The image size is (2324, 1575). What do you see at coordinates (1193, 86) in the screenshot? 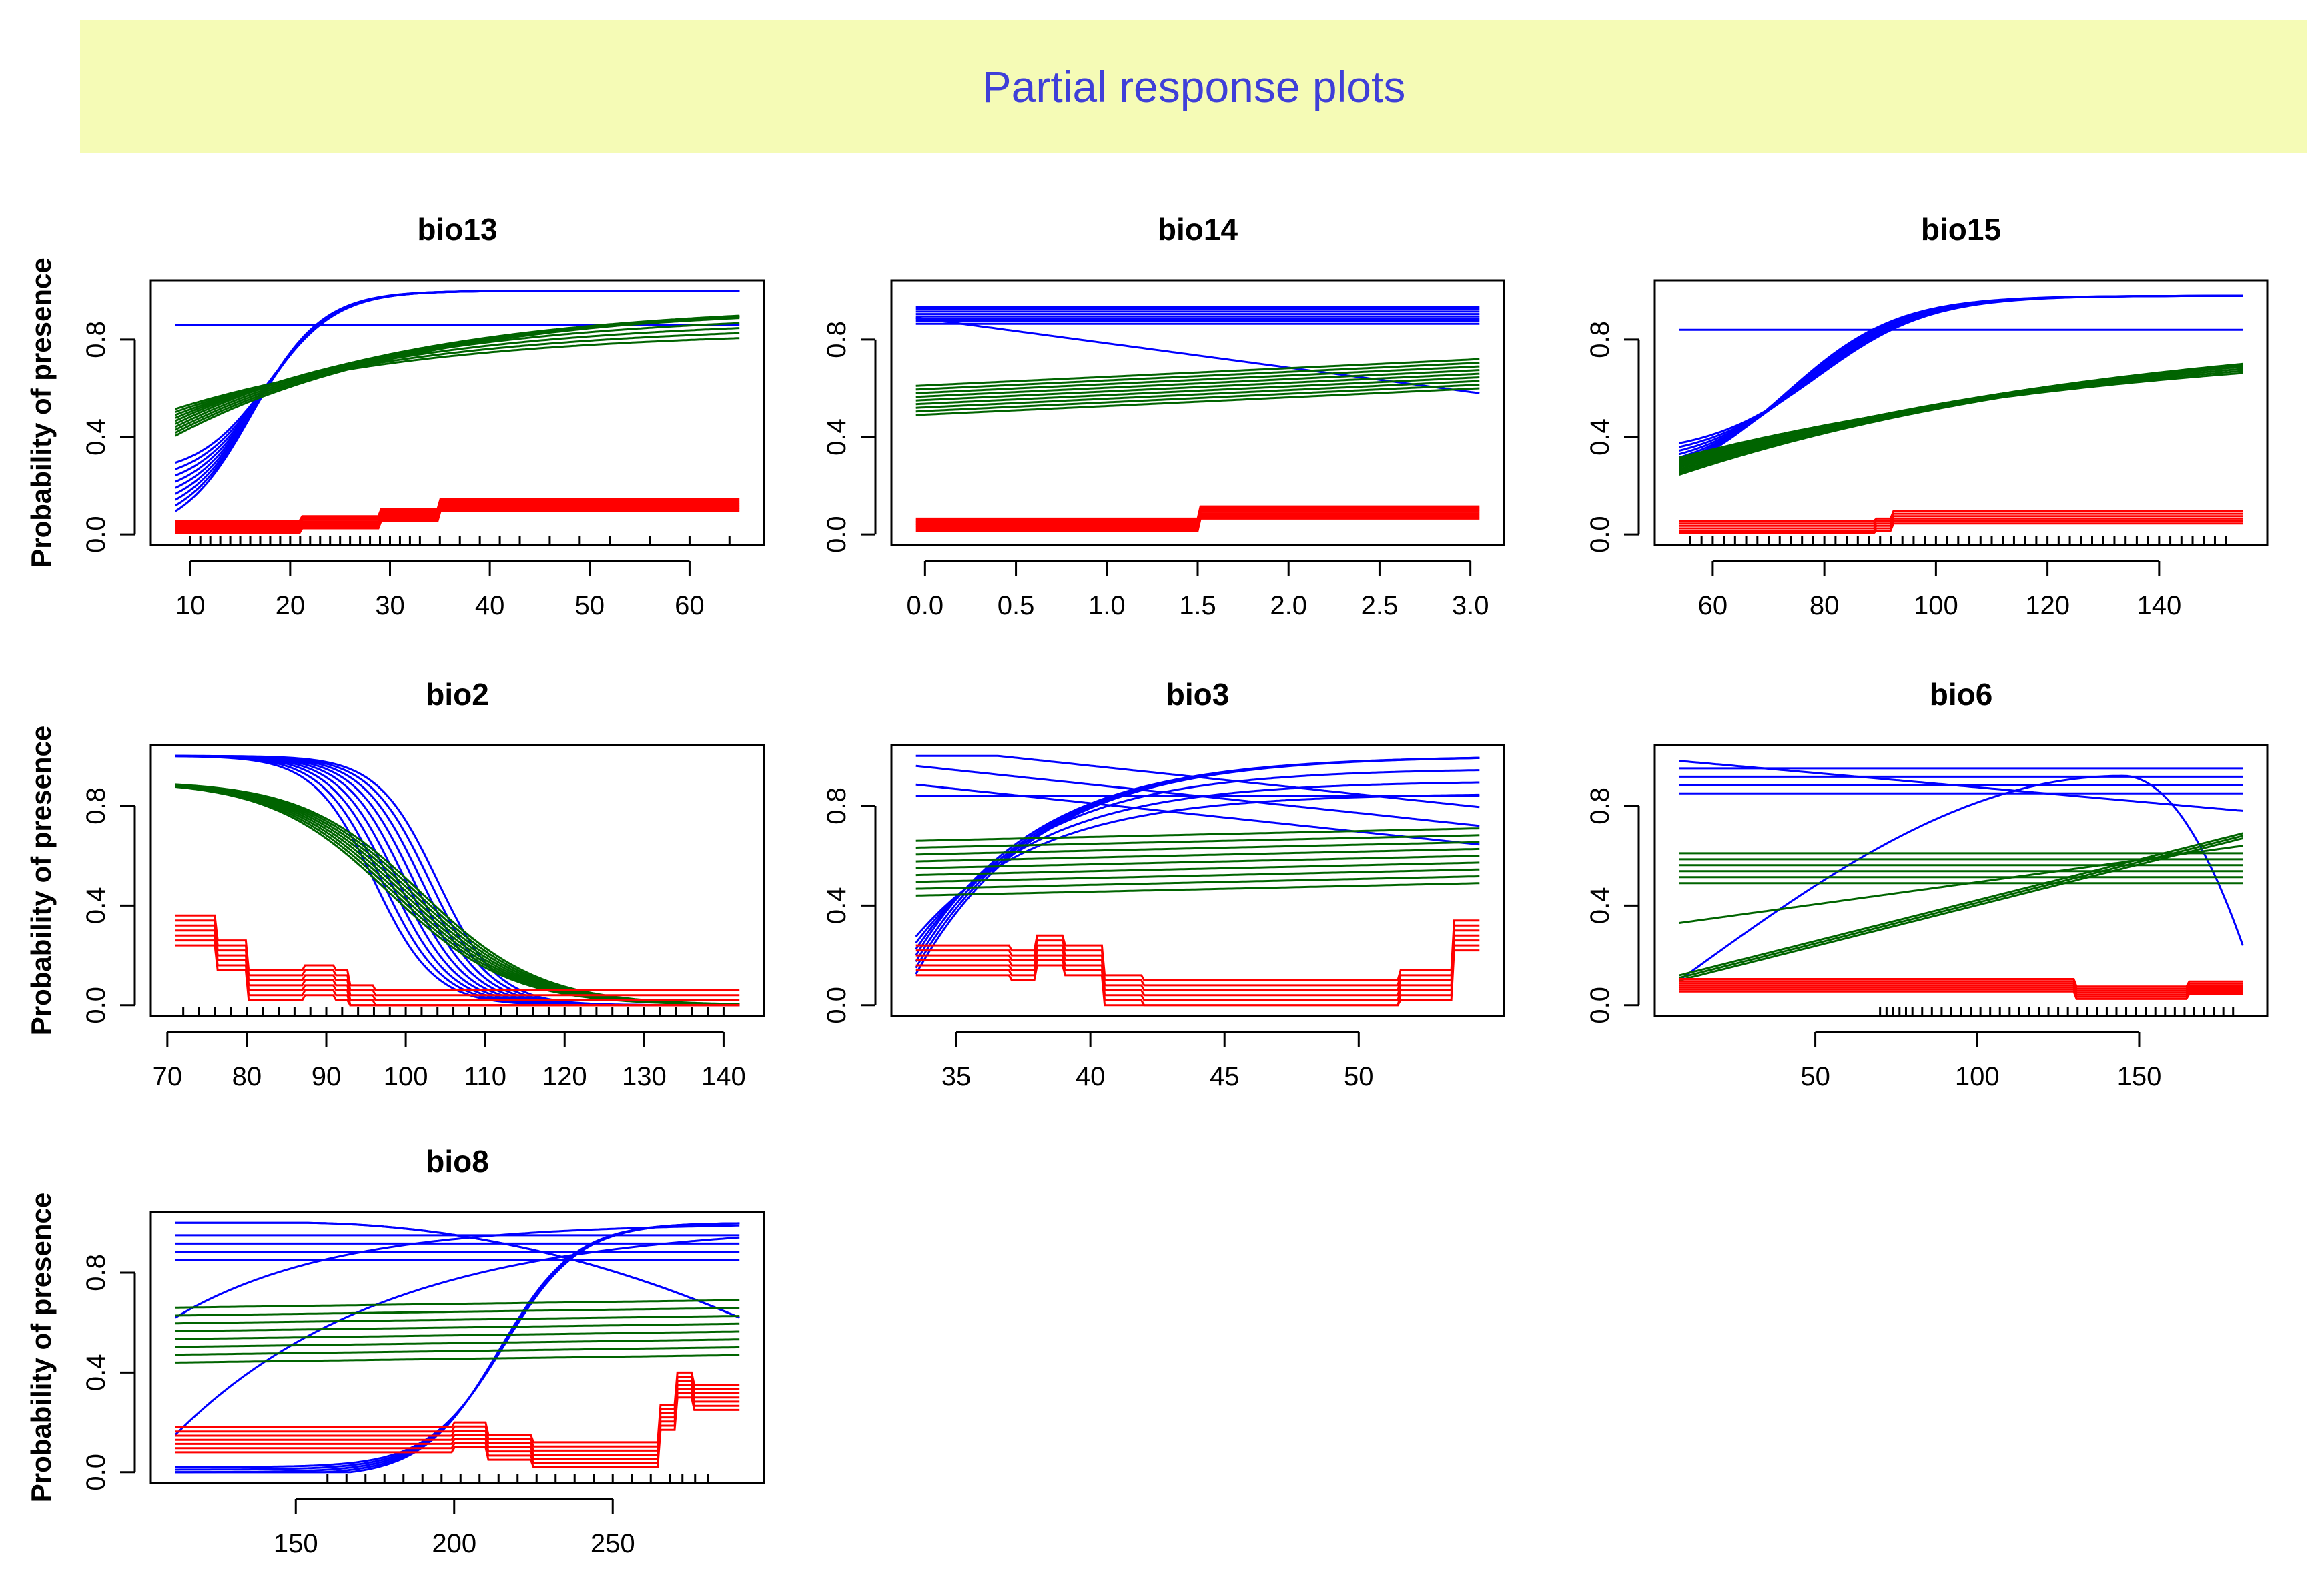
I see `title-banner: Partial response plots` at bounding box center [1193, 86].